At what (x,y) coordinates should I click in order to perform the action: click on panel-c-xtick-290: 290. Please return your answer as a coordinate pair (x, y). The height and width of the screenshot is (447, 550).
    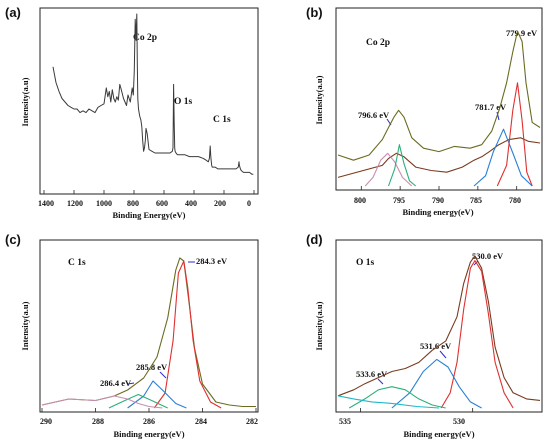
    Looking at the image, I should click on (46, 421).